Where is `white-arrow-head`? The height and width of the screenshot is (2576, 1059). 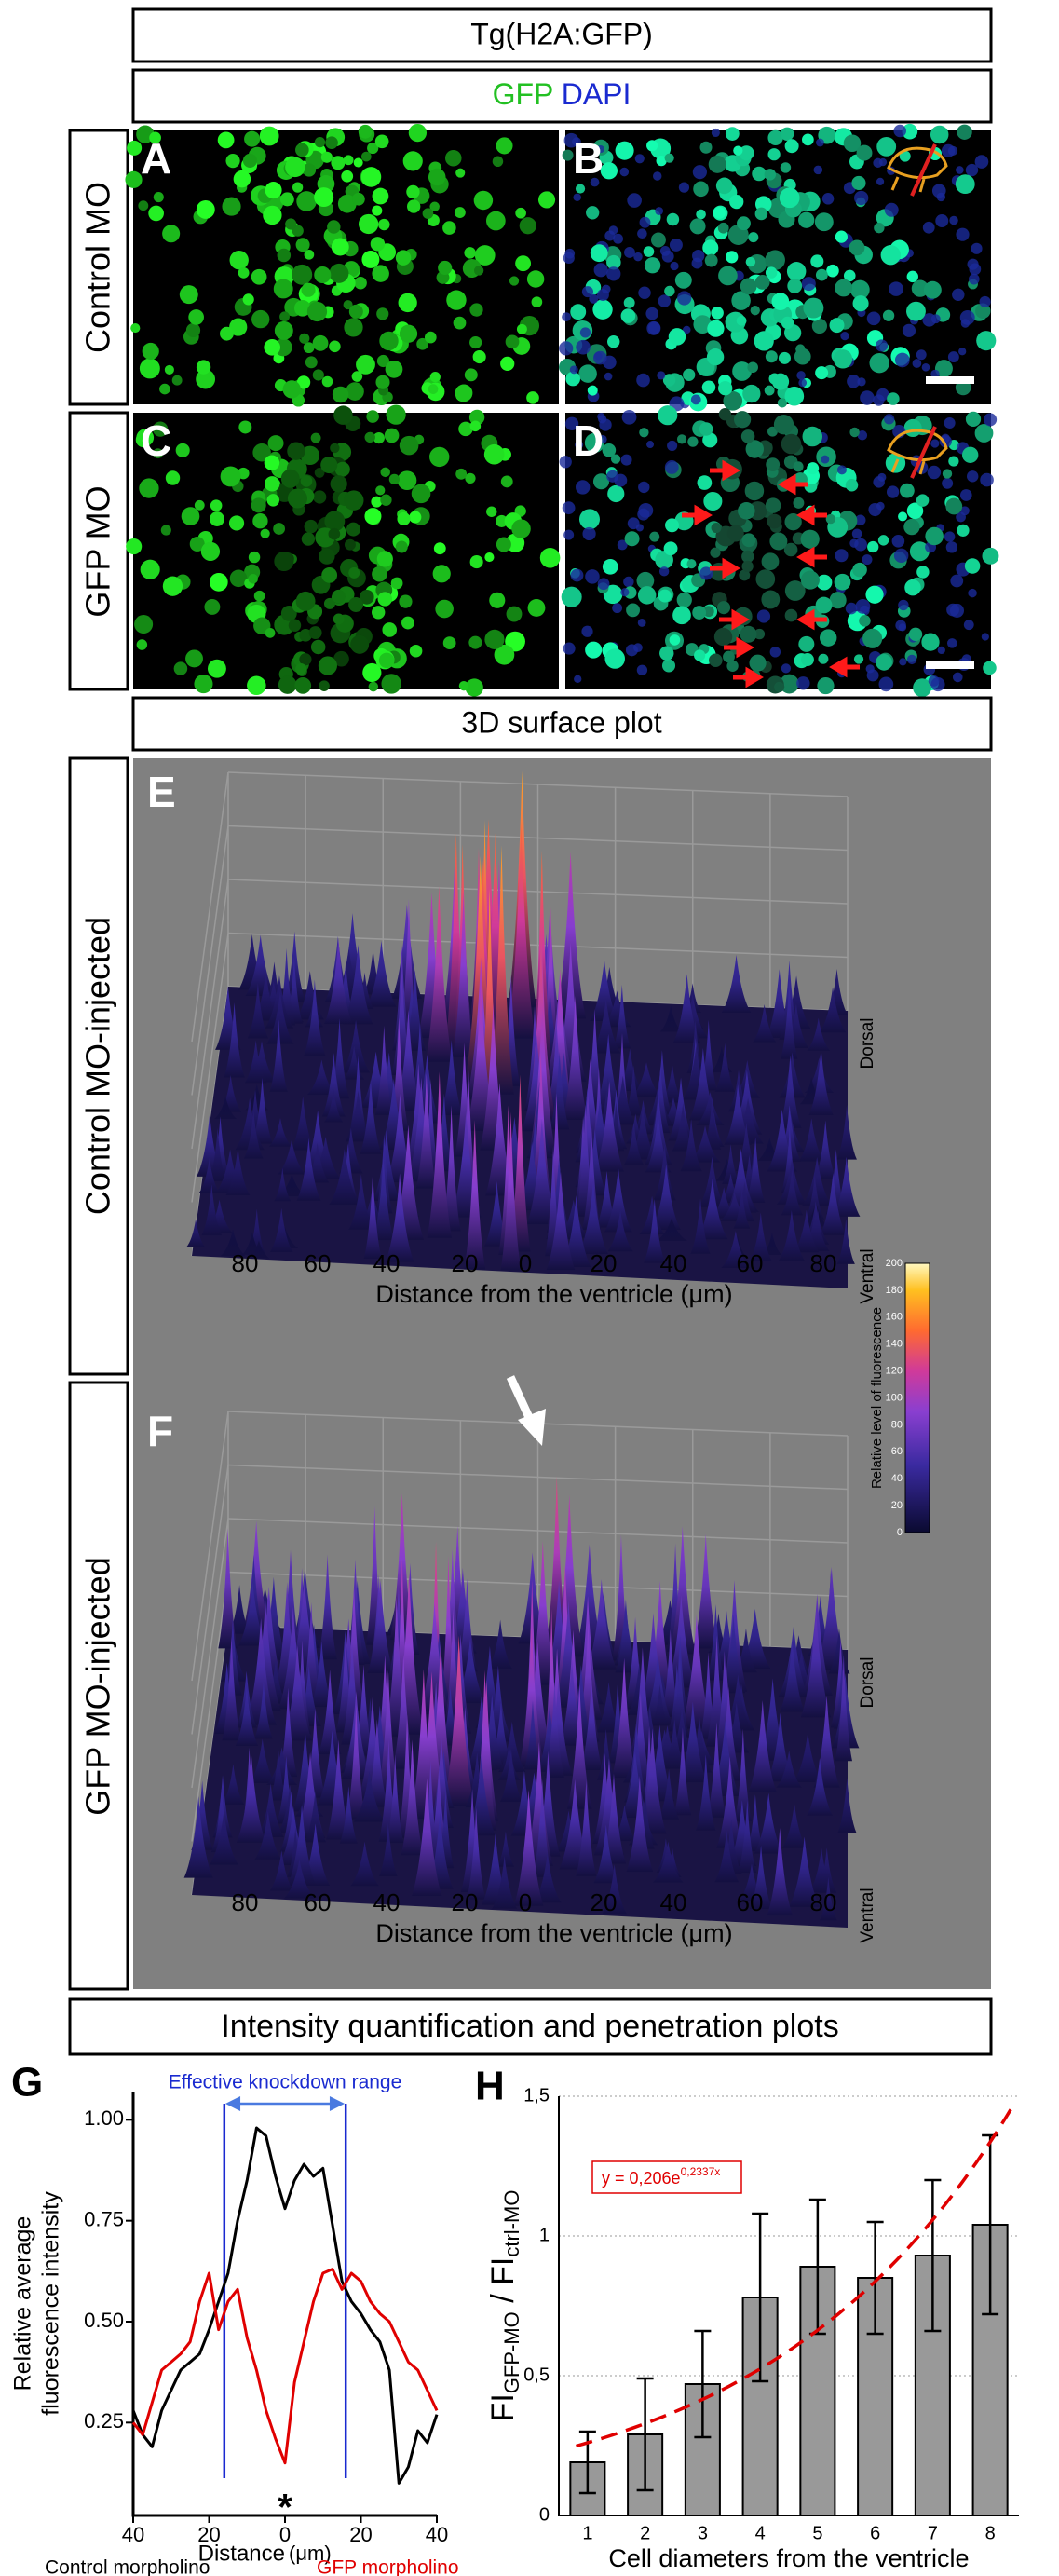 white-arrow-head is located at coordinates (532, 1427).